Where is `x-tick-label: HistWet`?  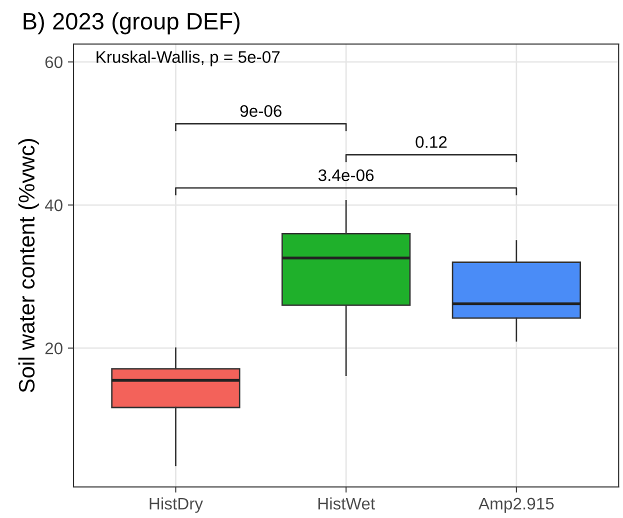 x-tick-label: HistWet is located at coordinates (346, 503).